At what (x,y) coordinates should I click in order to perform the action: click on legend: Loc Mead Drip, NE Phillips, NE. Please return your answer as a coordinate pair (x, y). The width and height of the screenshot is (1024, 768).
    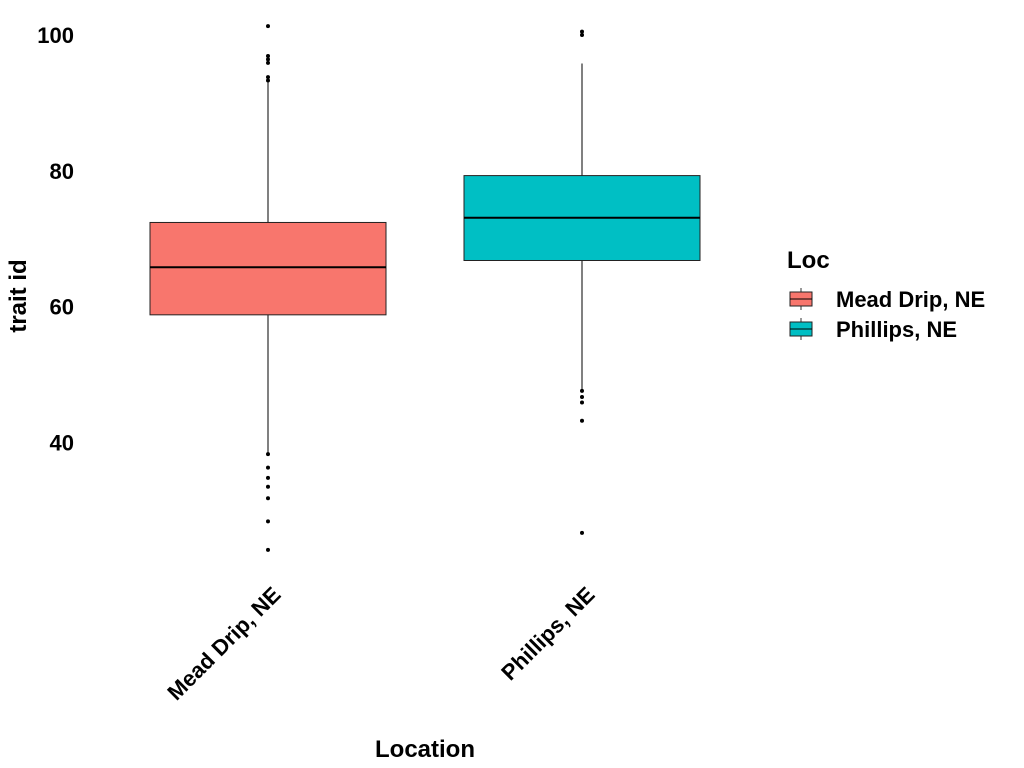
    Looking at the image, I should click on (886, 294).